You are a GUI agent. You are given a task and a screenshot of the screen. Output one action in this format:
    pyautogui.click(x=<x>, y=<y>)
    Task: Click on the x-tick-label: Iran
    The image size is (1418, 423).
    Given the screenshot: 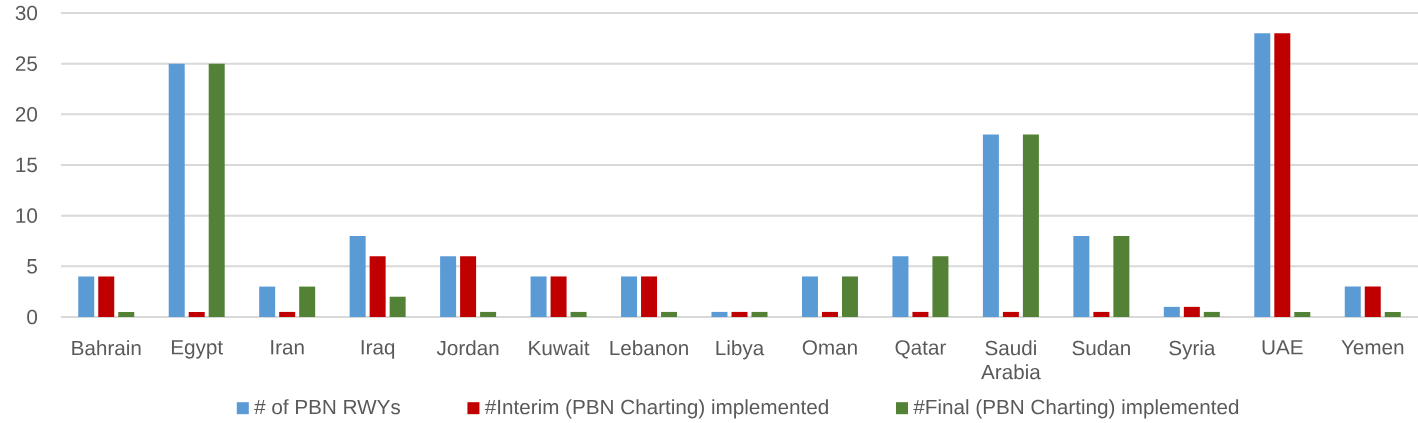 What is the action you would take?
    pyautogui.click(x=287, y=347)
    